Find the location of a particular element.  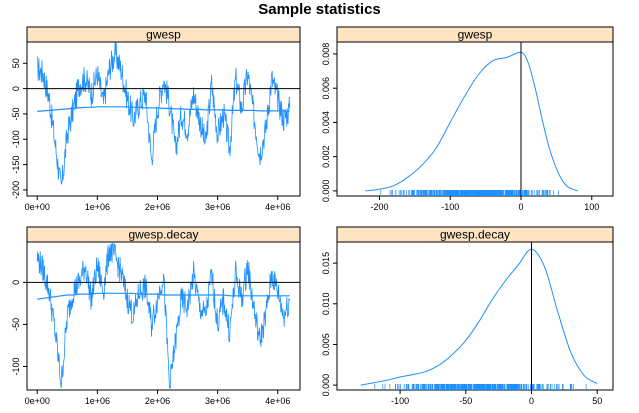

panel-1-x-tick-label: 4e+06 is located at coordinates (277, 207).